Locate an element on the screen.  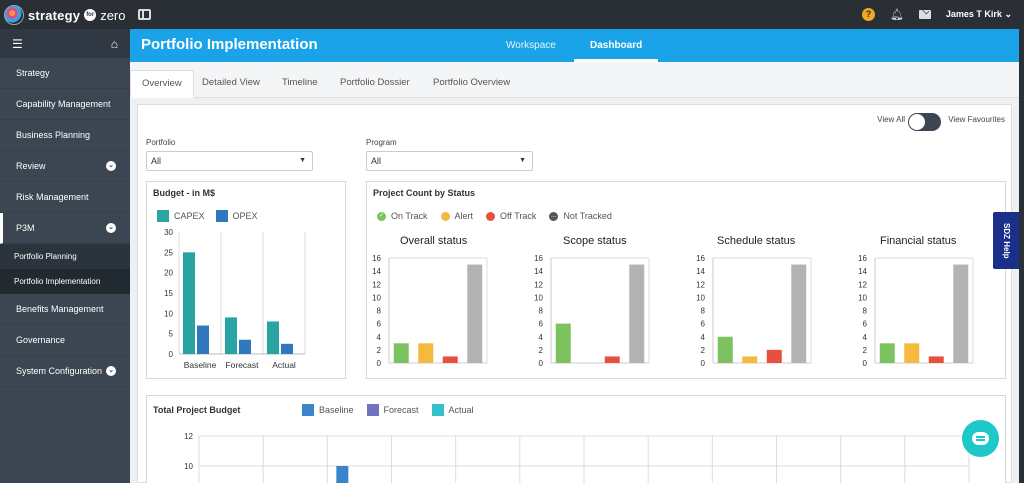
tab-dashboard: Dashboard is located at coordinates (616, 45).